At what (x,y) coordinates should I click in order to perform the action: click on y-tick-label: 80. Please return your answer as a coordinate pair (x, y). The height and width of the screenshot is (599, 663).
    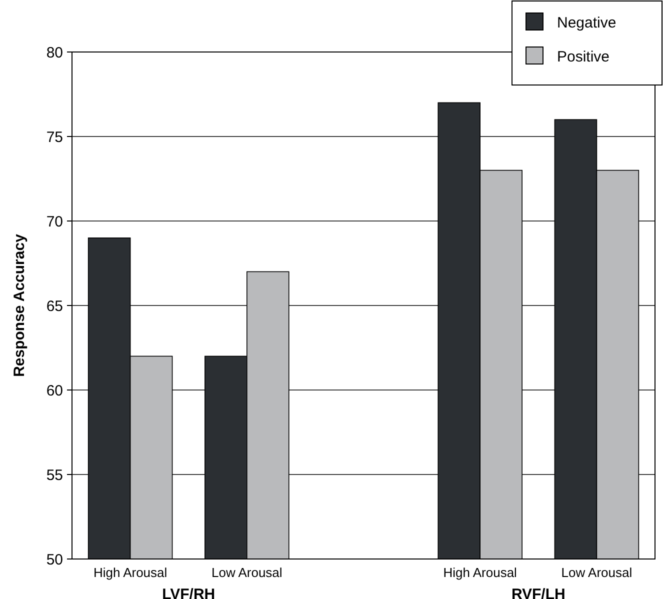
    Looking at the image, I should click on (54, 53).